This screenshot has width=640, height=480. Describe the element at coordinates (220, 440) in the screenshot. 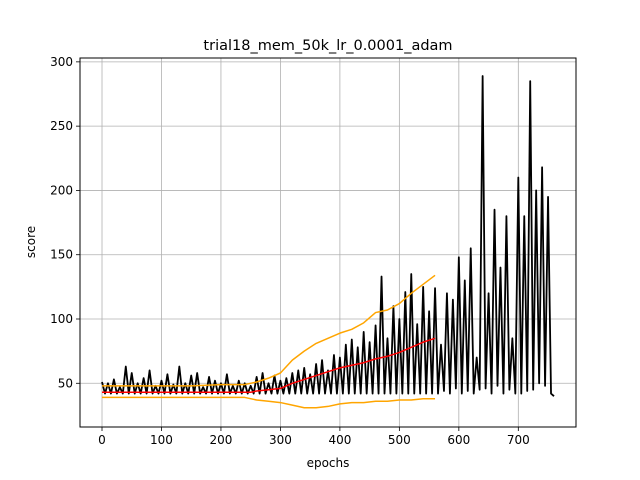

I see `x-tick-label: 200` at that location.